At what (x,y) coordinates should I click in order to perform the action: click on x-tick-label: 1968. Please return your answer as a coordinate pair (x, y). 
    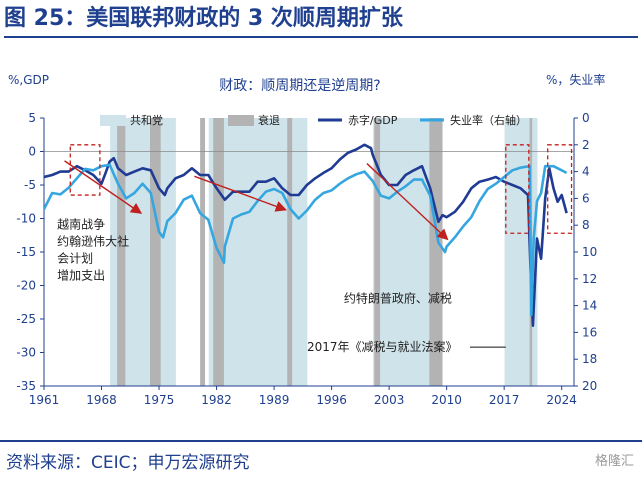
    Looking at the image, I should click on (101, 400).